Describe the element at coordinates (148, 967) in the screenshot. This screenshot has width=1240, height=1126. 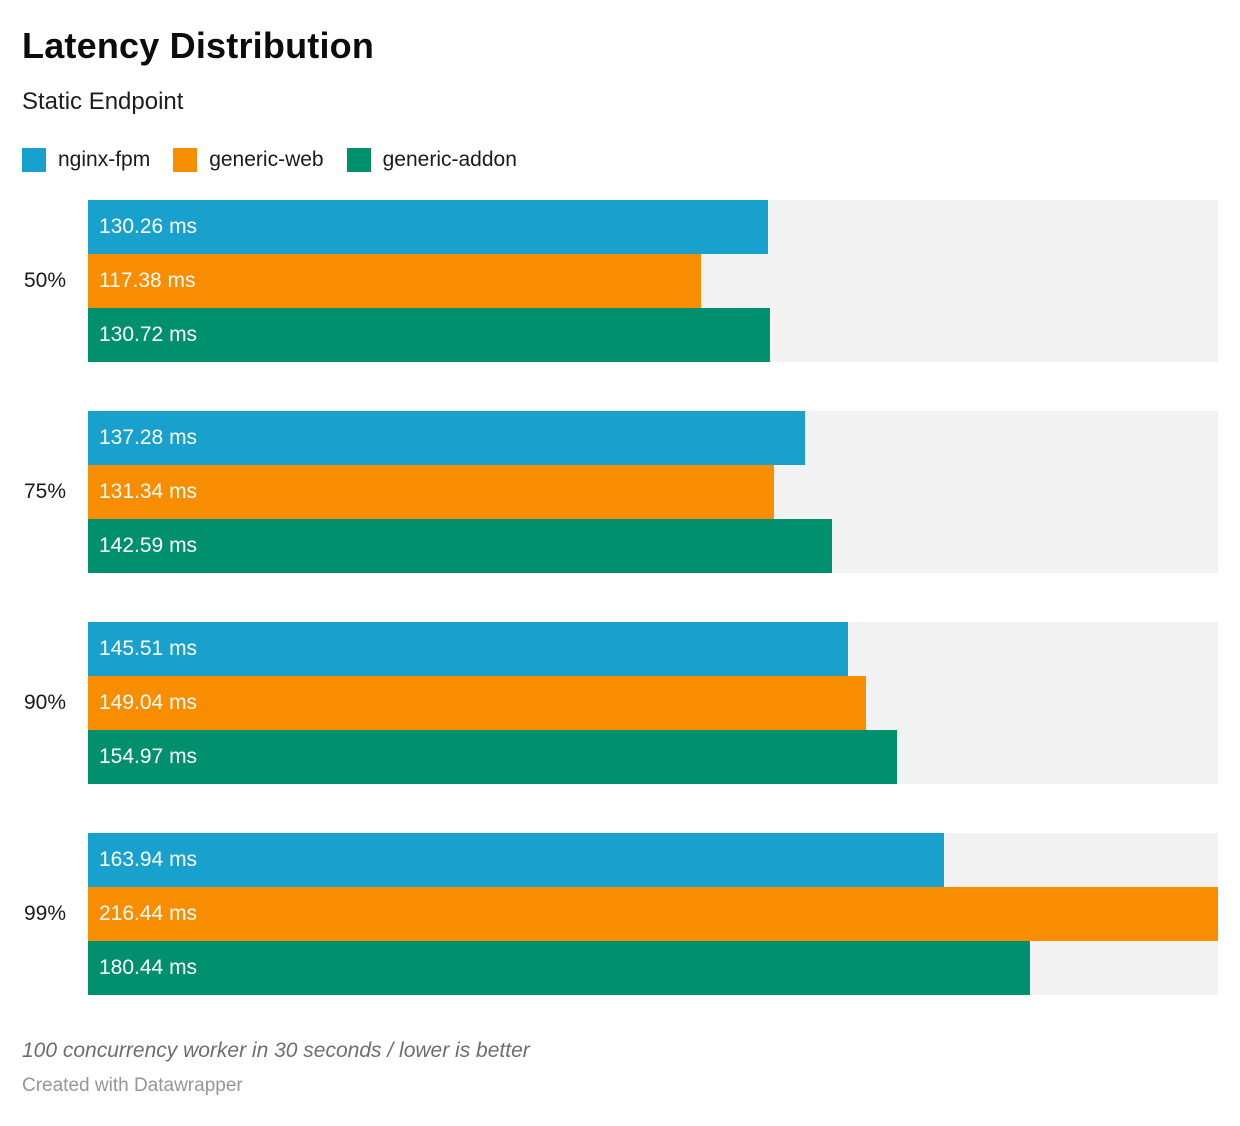
I see `value-label: 180.44 ms` at that location.